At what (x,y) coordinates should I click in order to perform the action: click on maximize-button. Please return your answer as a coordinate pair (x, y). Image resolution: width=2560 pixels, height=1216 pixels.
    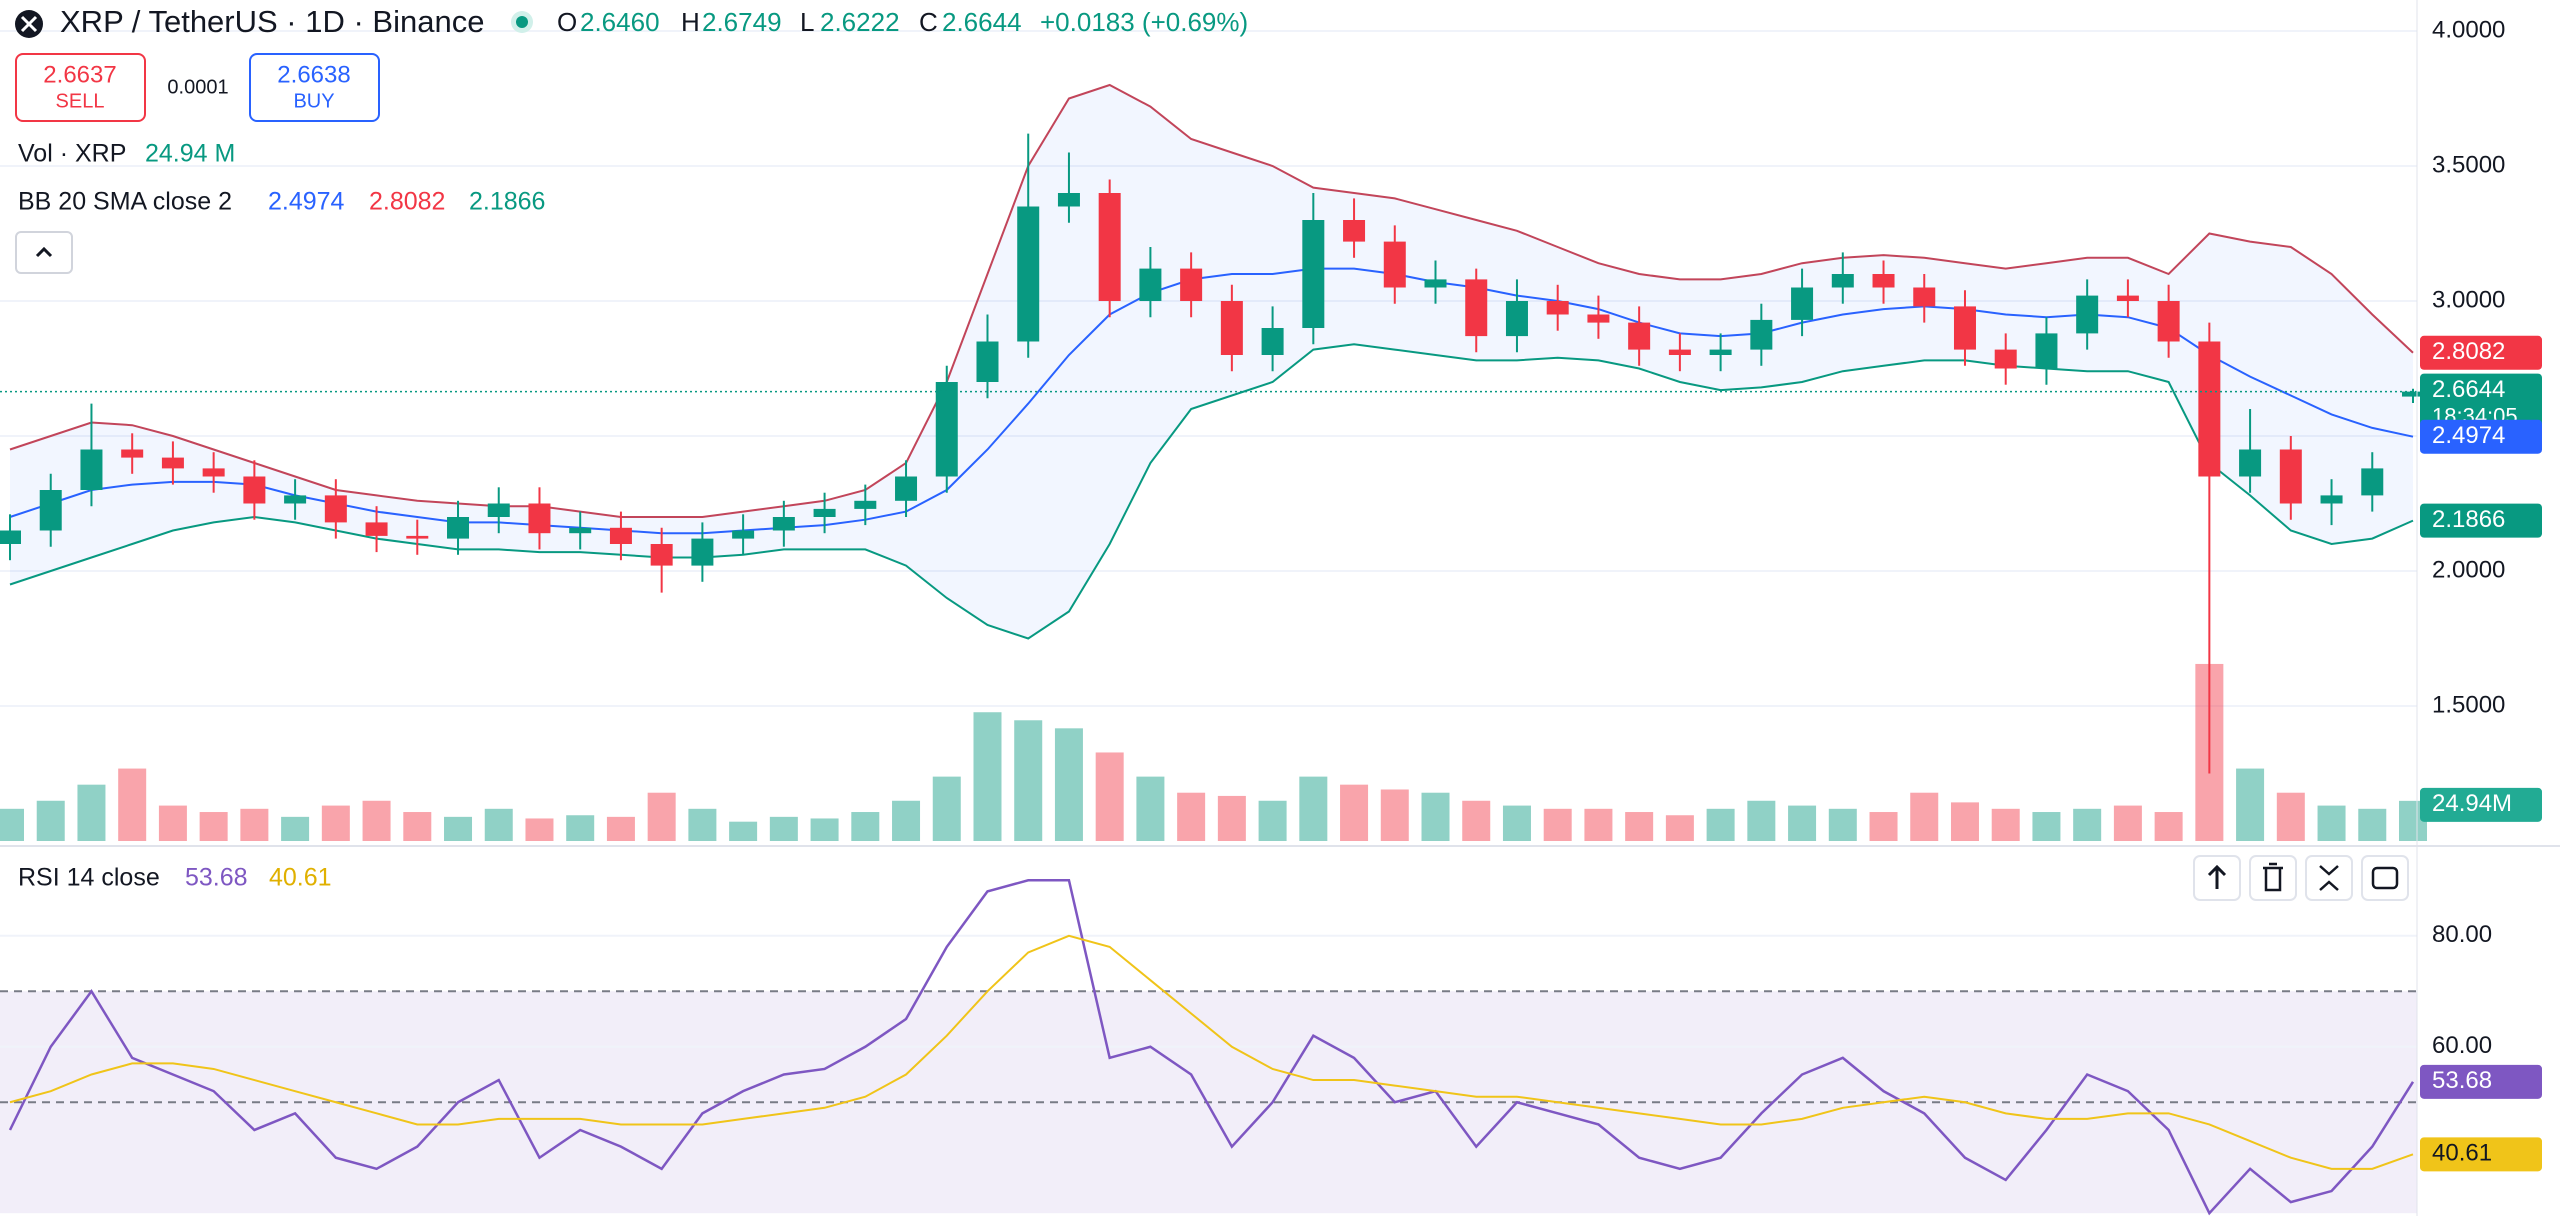
    Looking at the image, I should click on (2385, 878).